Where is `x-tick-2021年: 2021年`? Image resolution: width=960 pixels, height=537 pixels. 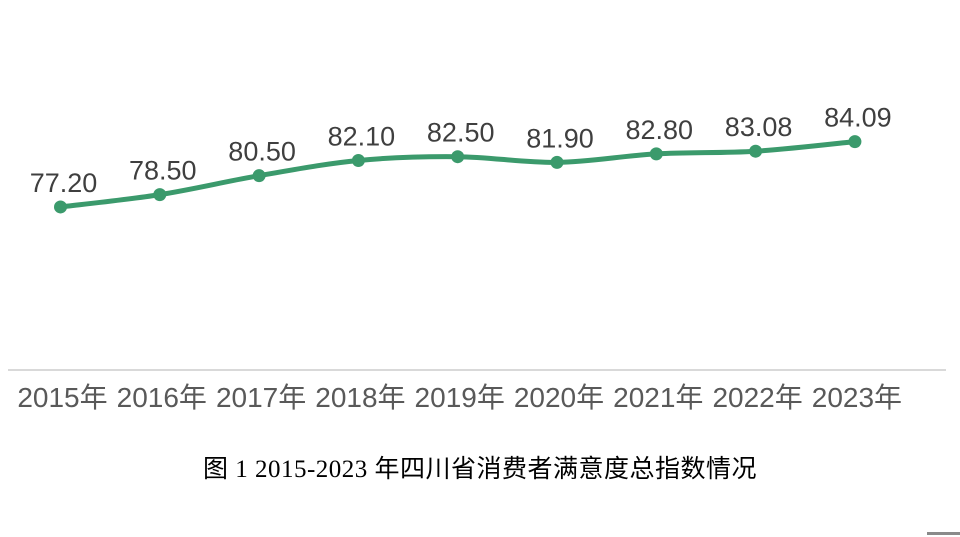 x-tick-2021年: 2021年 is located at coordinates (658, 397).